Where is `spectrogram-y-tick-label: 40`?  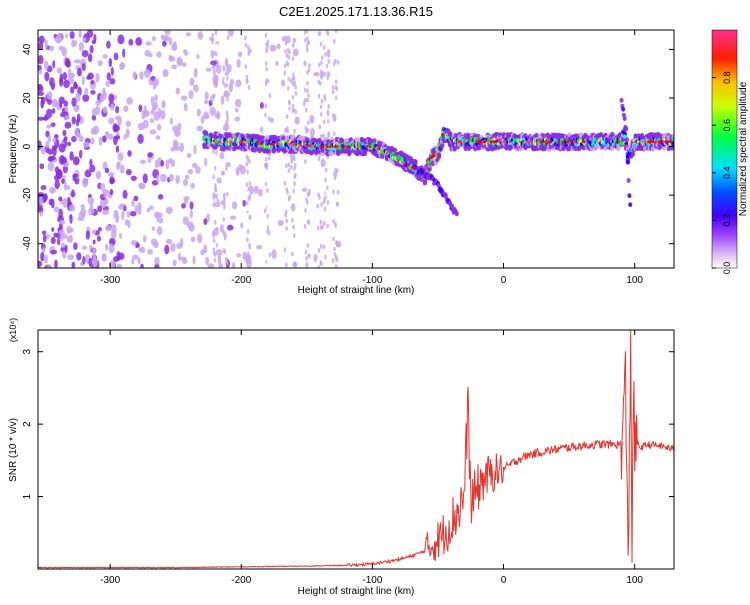
spectrogram-y-tick-label: 40 is located at coordinates (27, 49).